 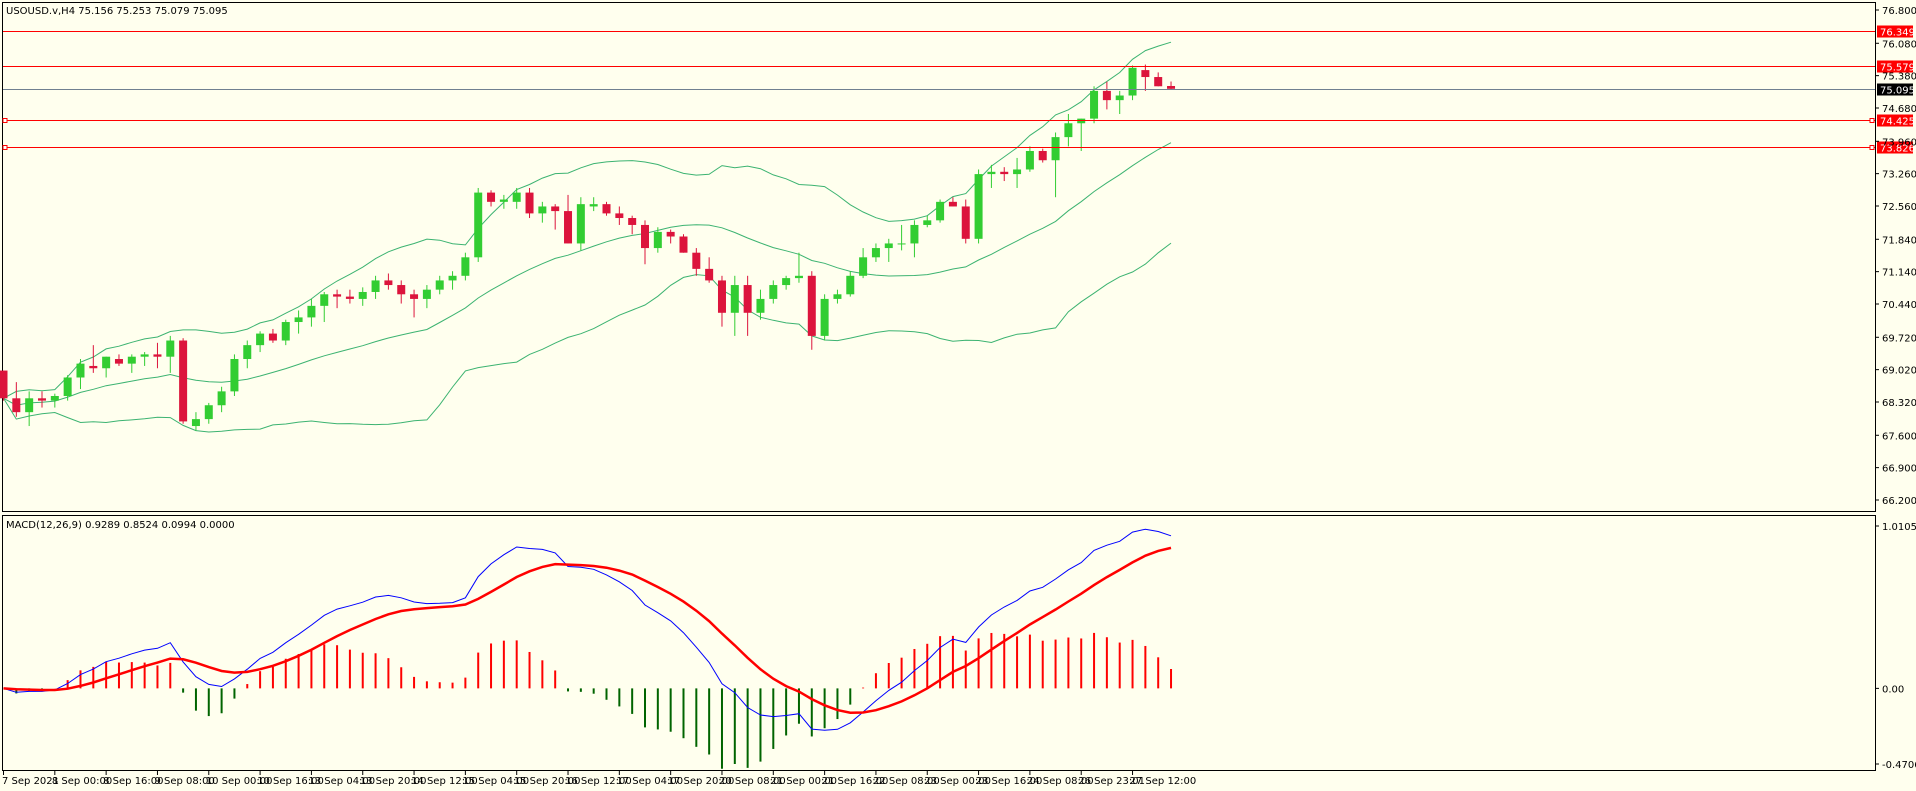 I want to click on macd-signal-line, so click(x=587, y=630).